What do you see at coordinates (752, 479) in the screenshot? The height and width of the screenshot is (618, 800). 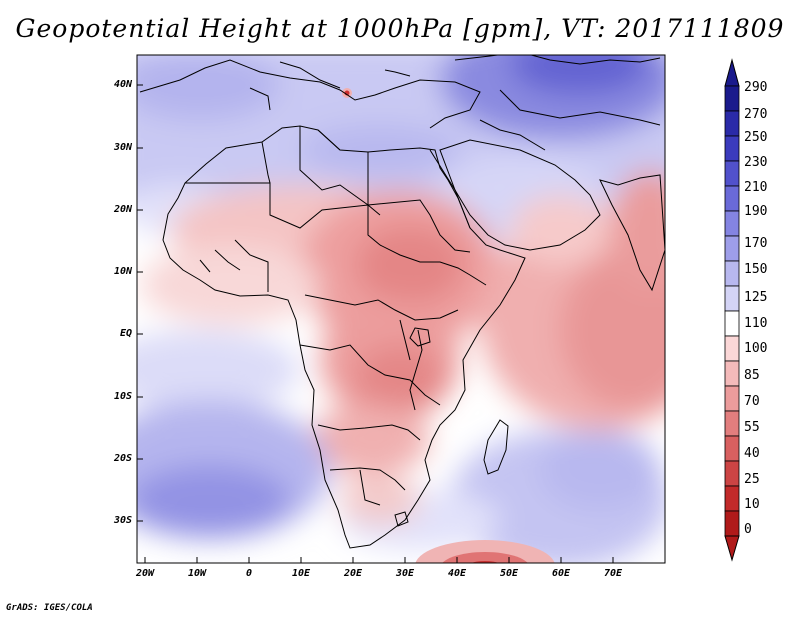 I see `colorbar-label: 25` at bounding box center [752, 479].